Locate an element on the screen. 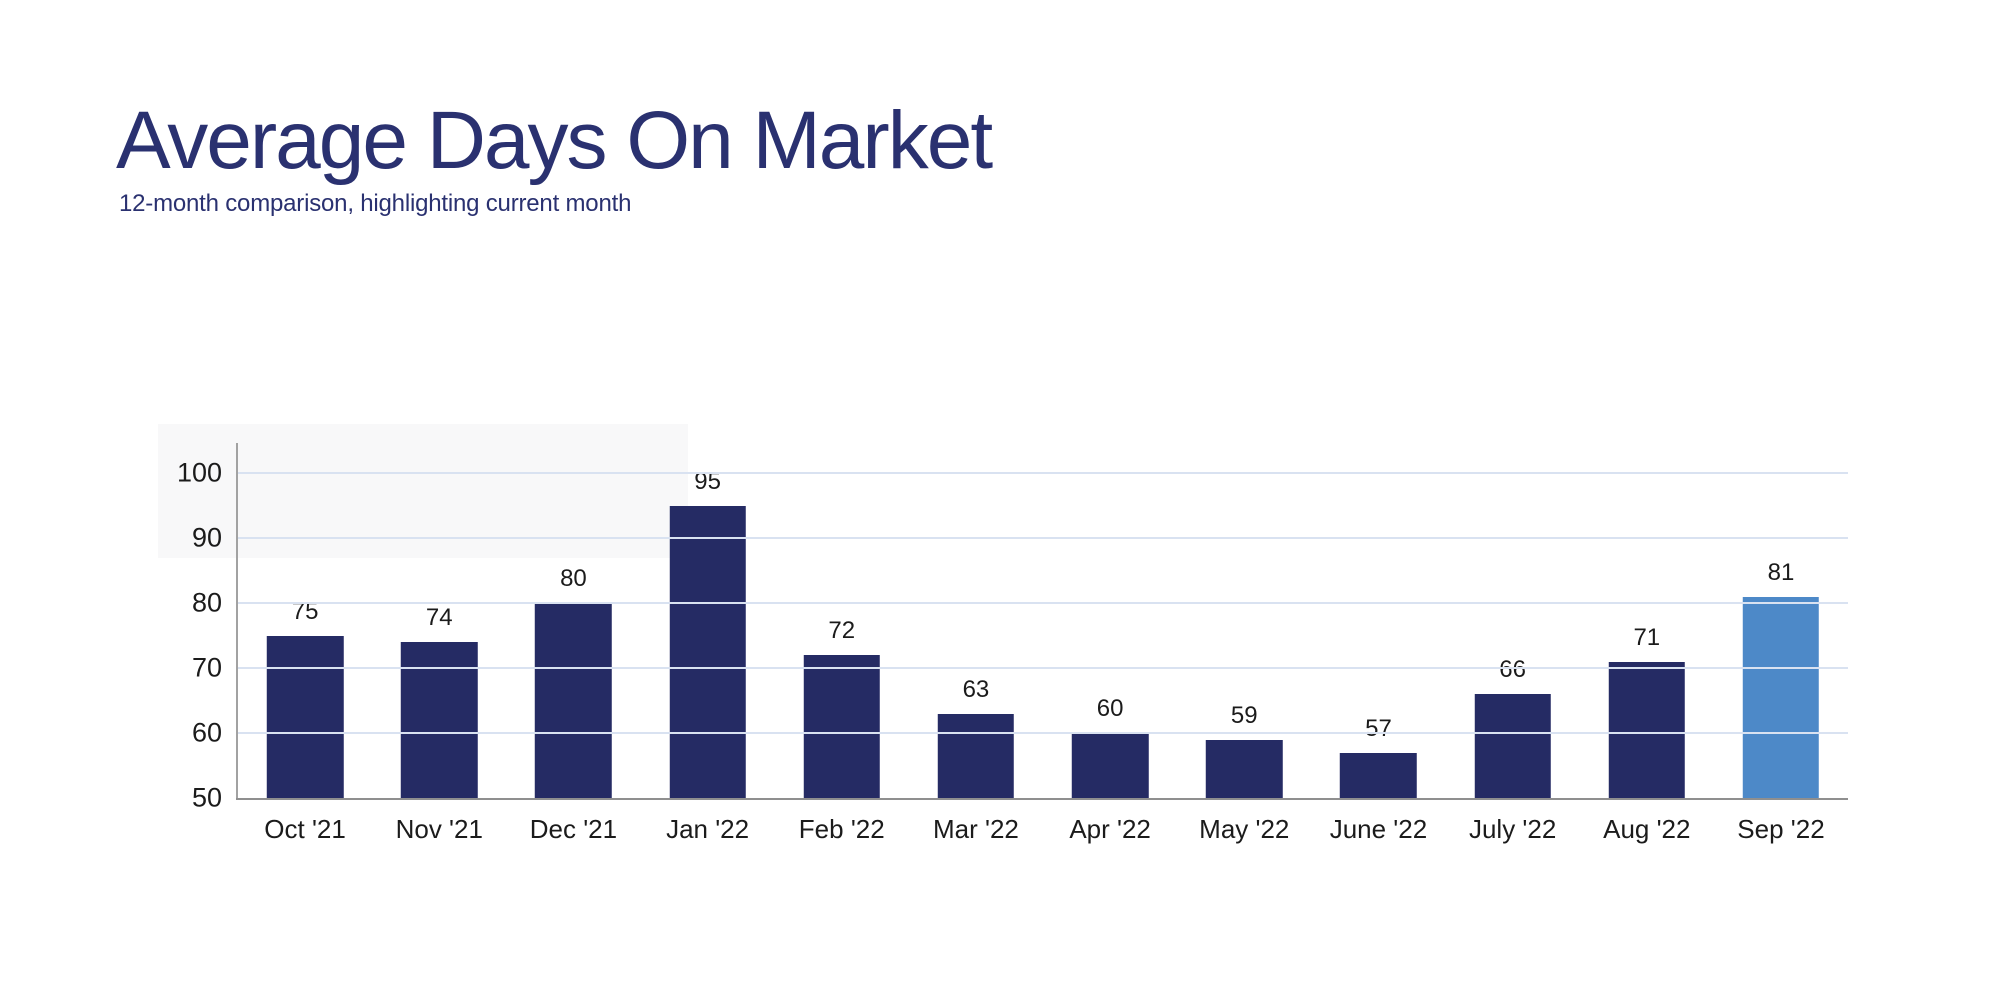 The width and height of the screenshot is (2000, 1000). y-tick-label: 60 is located at coordinates (206, 732).